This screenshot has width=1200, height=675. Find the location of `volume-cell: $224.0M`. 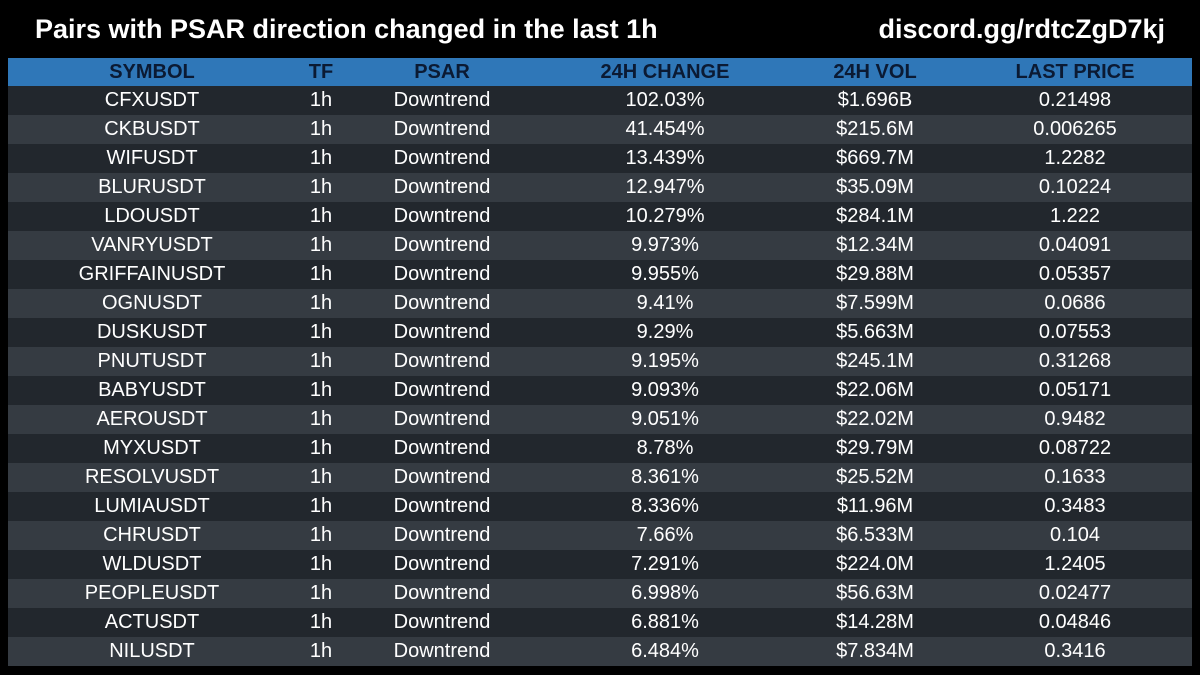

volume-cell: $224.0M is located at coordinates (875, 564).